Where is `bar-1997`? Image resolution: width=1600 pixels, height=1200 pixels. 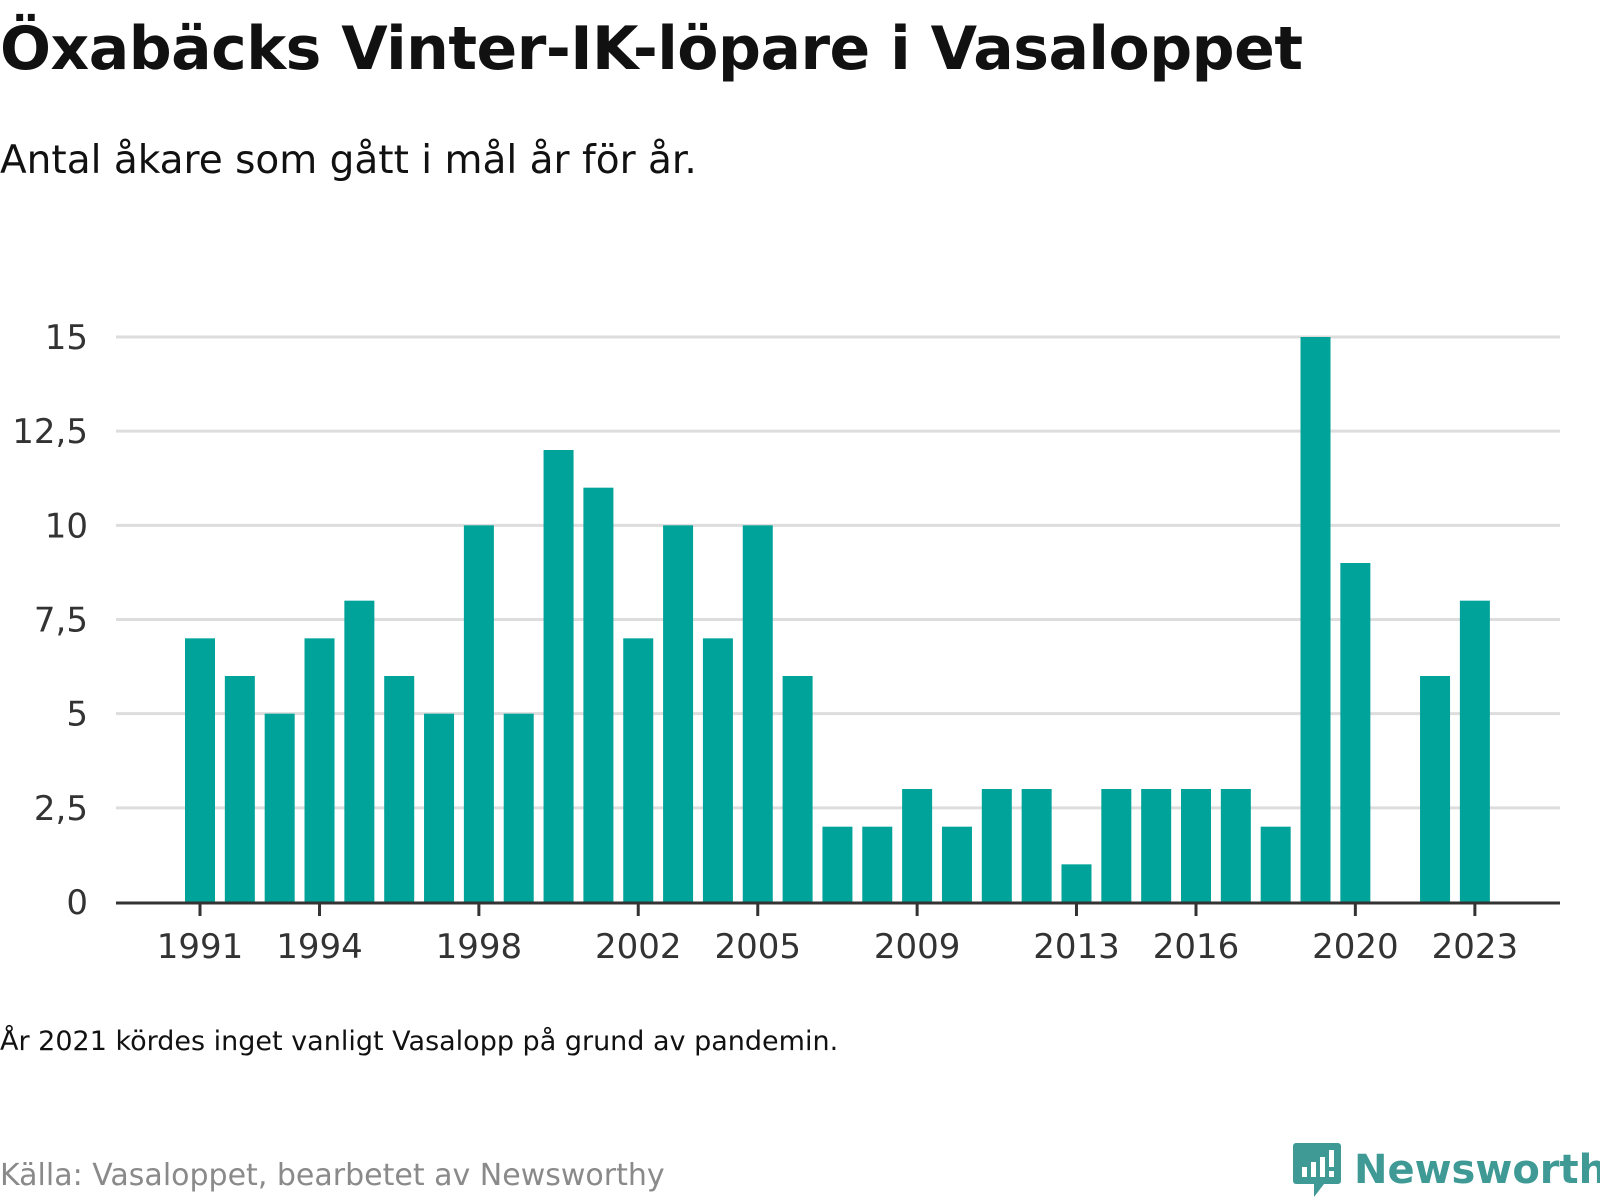 bar-1997 is located at coordinates (439, 807).